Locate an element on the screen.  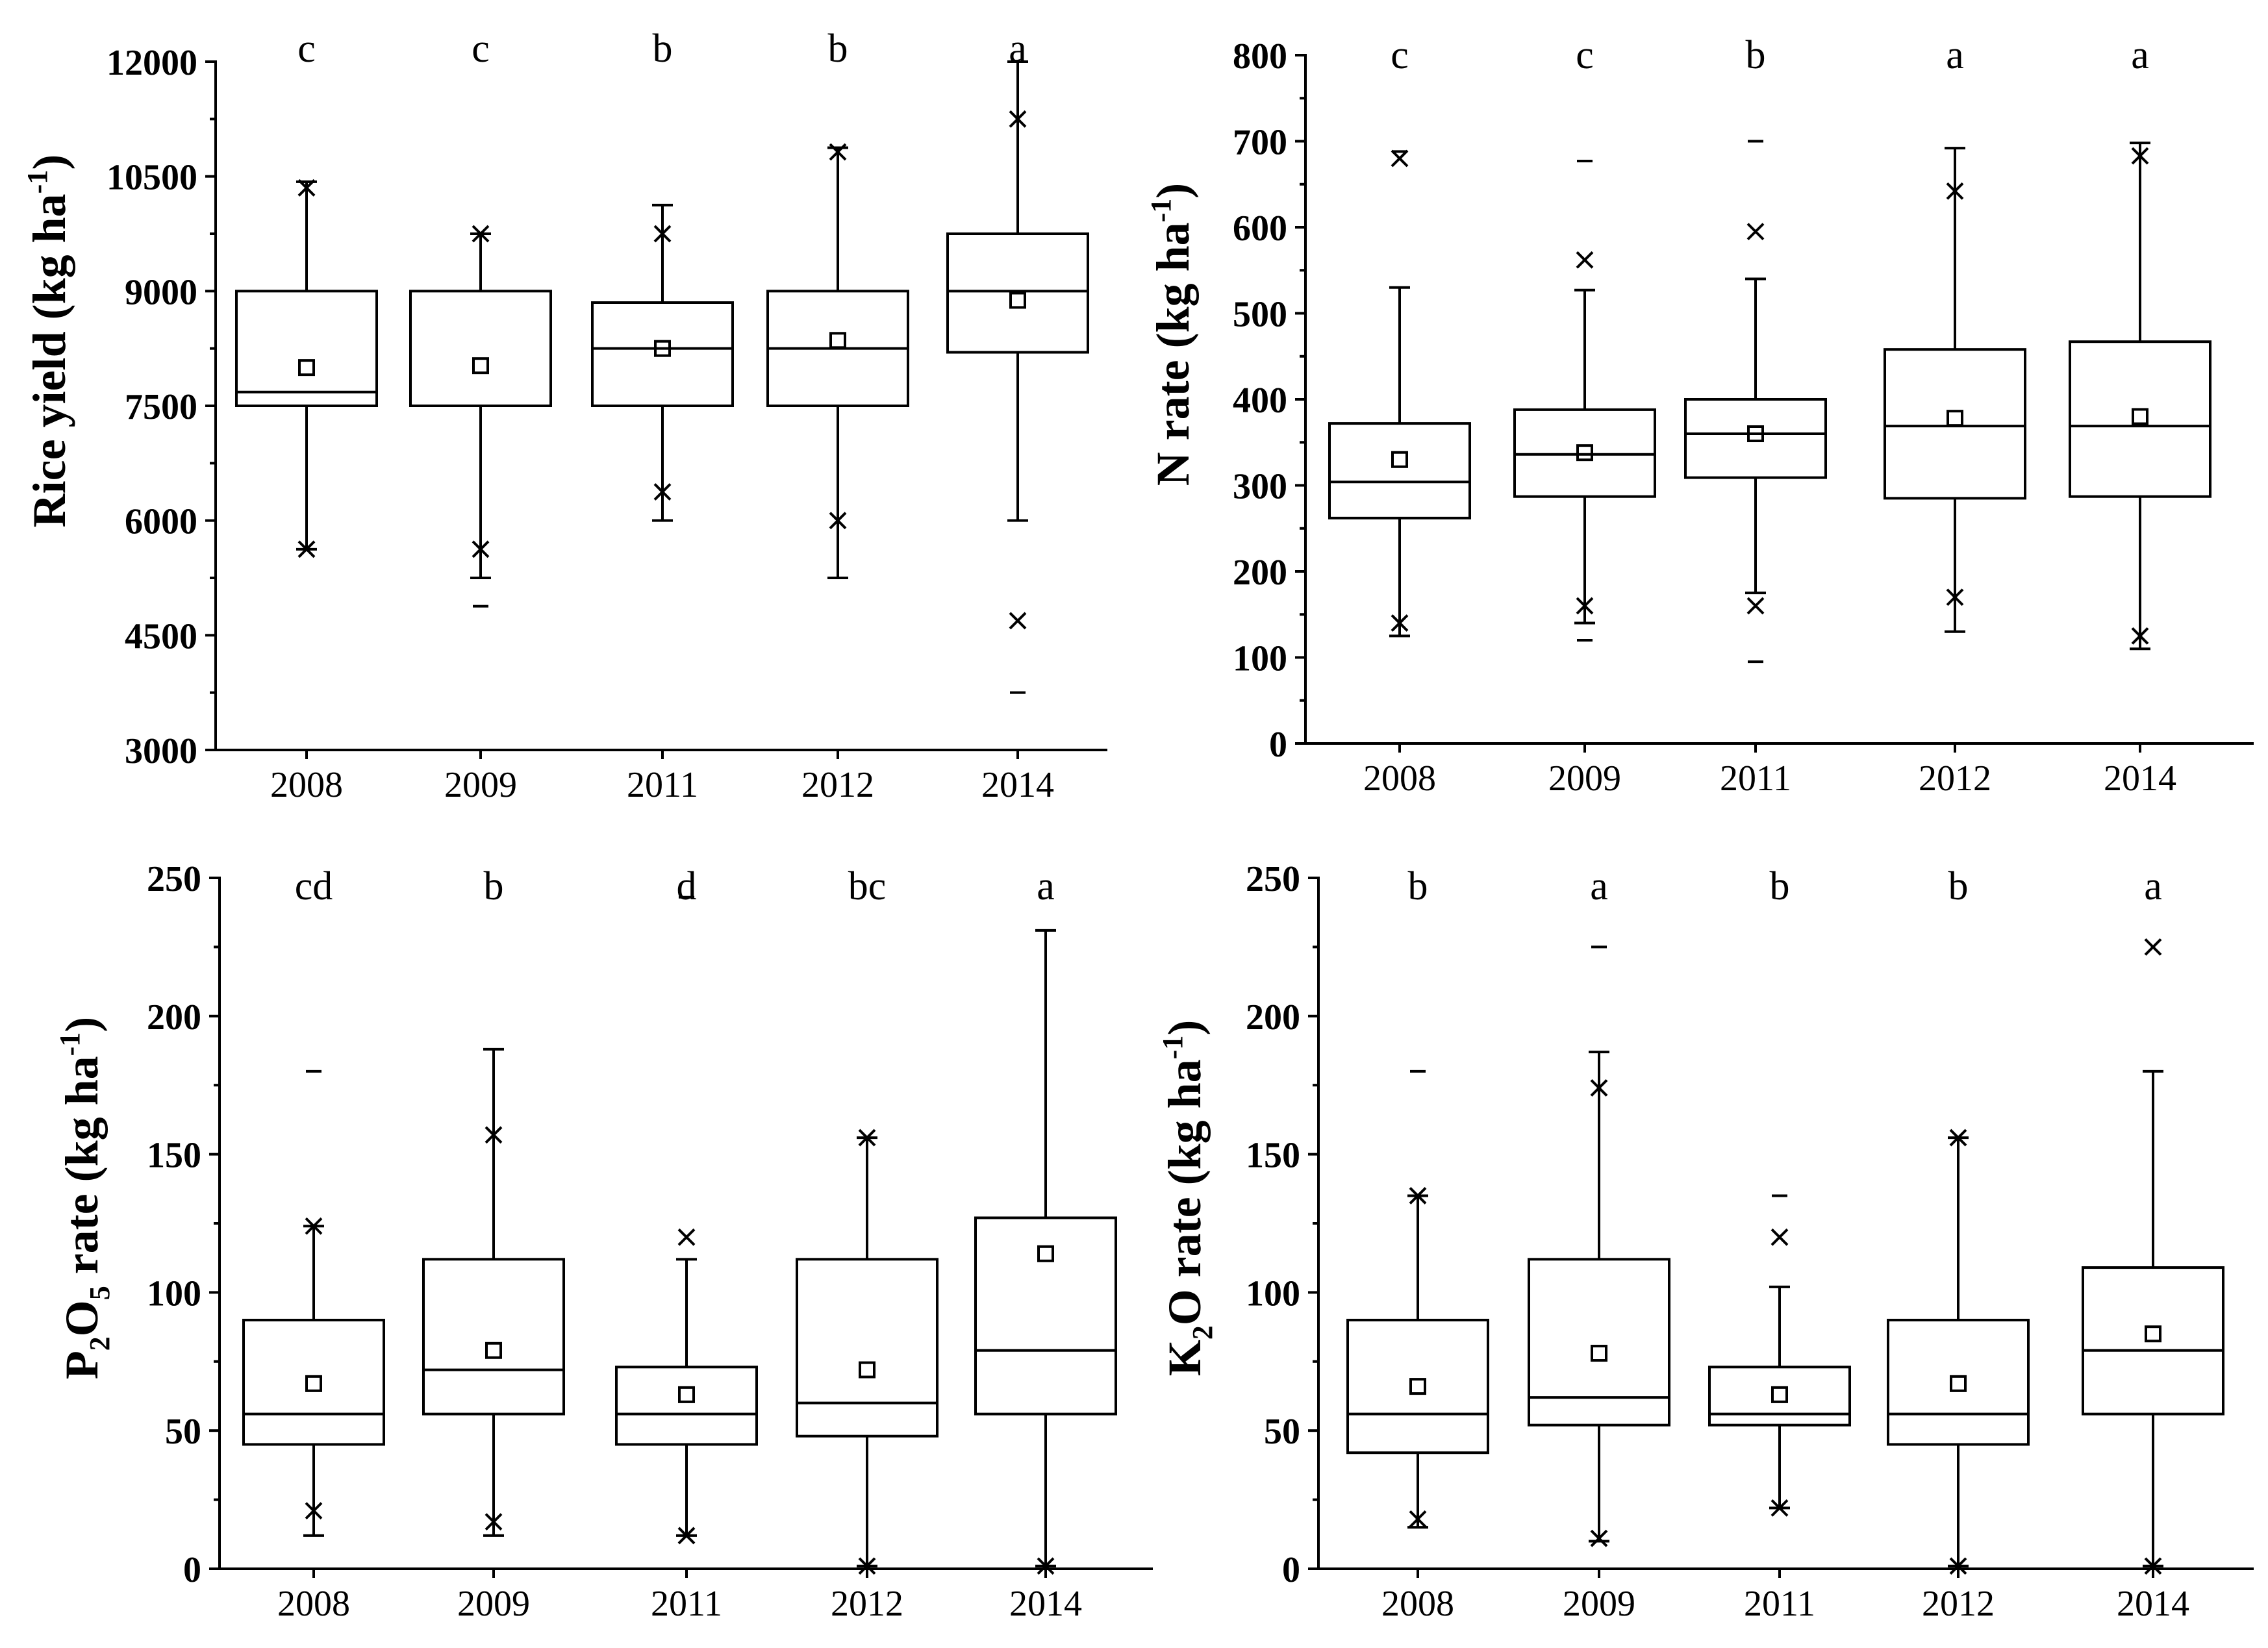
y-tick-label: 10500 is located at coordinates (152, 178).